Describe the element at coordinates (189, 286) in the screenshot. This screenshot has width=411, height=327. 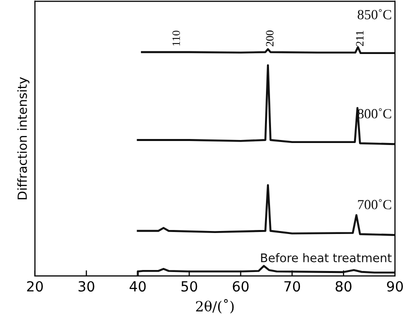
I see `x-tick-label: 50` at that location.